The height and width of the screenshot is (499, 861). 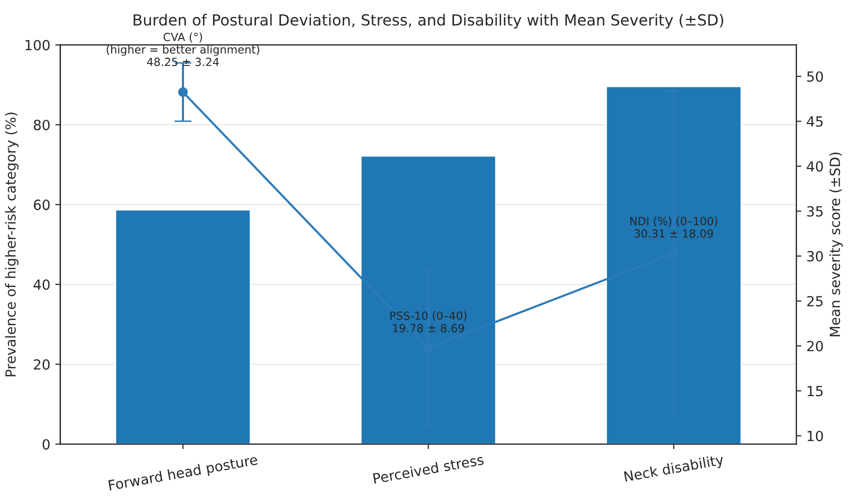 I want to click on y-tick-label: 0, so click(x=46, y=444).